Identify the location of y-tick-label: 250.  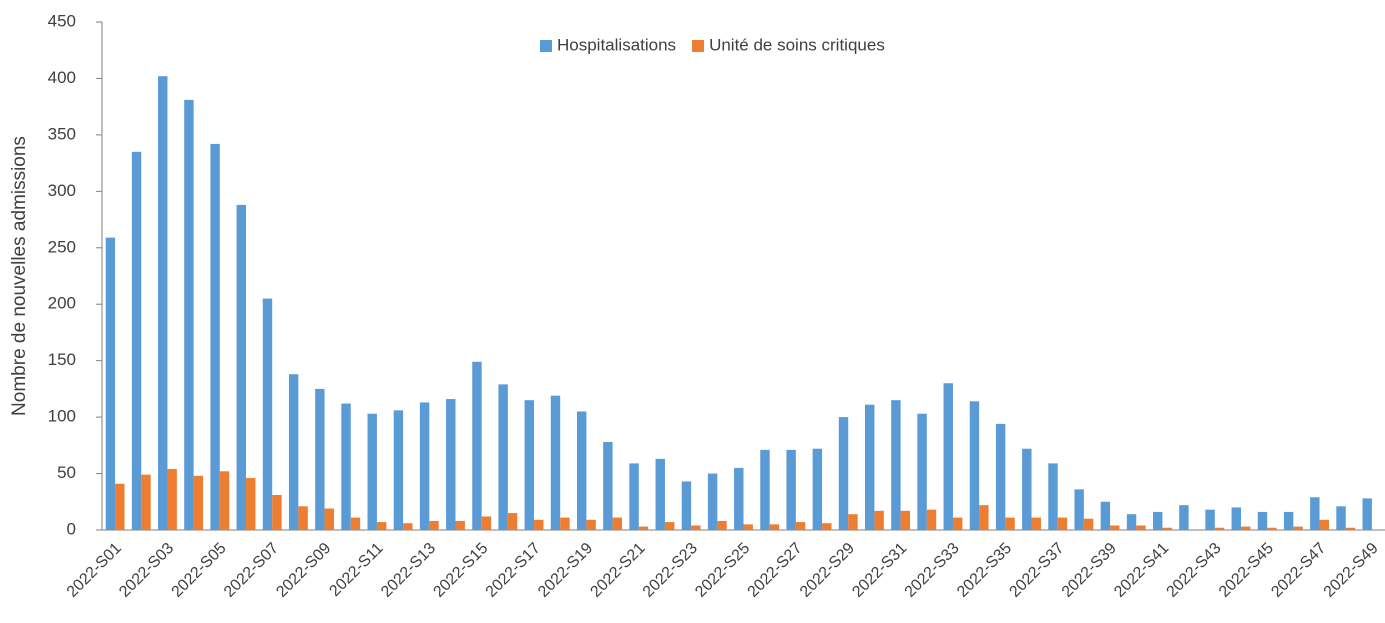
(62, 246).